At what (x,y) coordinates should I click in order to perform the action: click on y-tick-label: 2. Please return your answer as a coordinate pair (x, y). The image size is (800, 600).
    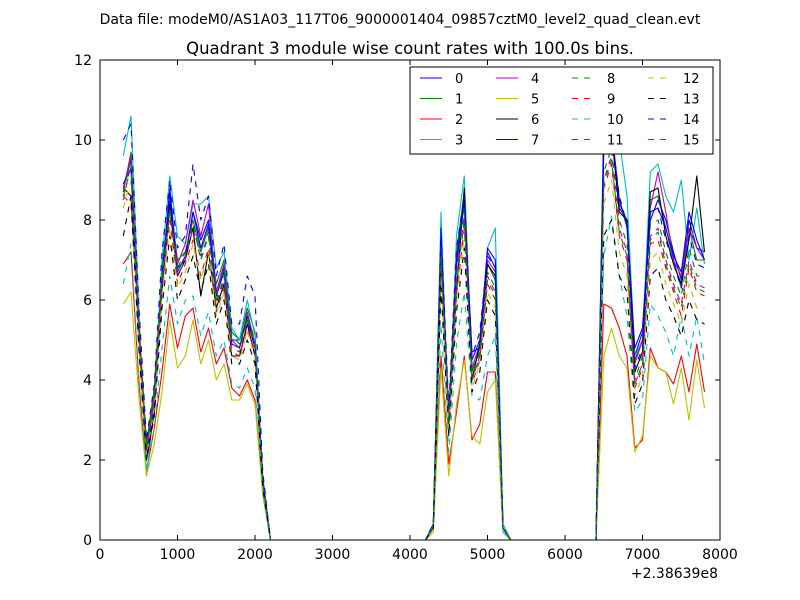
    Looking at the image, I should click on (87, 461).